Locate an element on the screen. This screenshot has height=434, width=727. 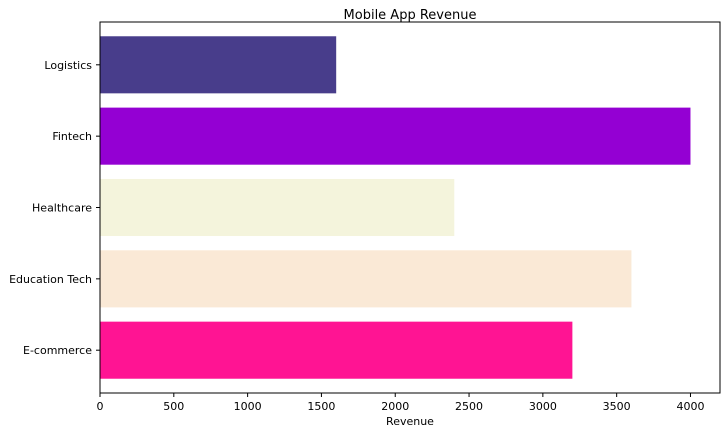
x-tick-label: 3500 is located at coordinates (617, 406).